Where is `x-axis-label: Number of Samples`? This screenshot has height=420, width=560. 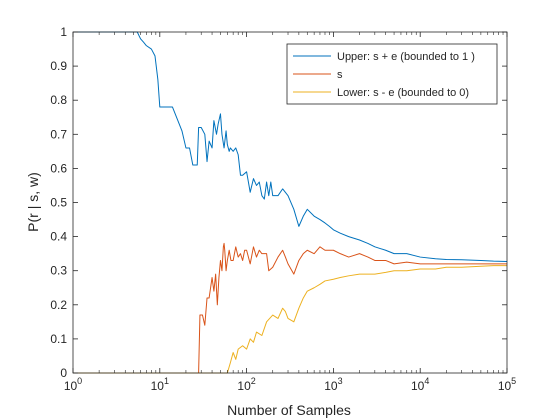 x-axis-label: Number of Samples is located at coordinates (289, 410).